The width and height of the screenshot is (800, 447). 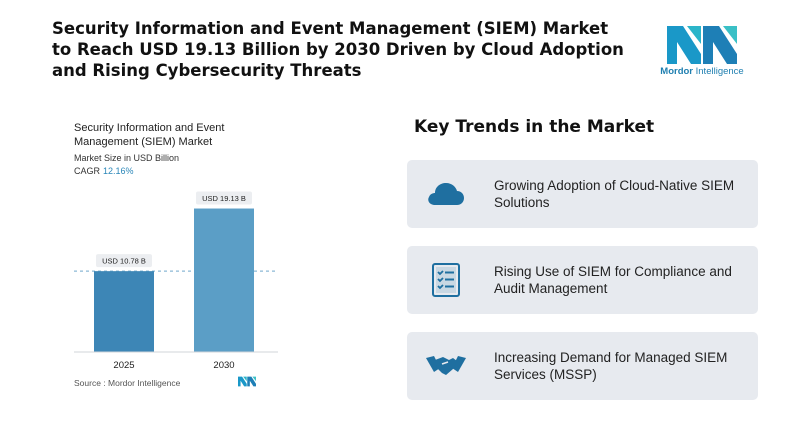 I want to click on cagr-label: CAGR, so click(x=87, y=171).